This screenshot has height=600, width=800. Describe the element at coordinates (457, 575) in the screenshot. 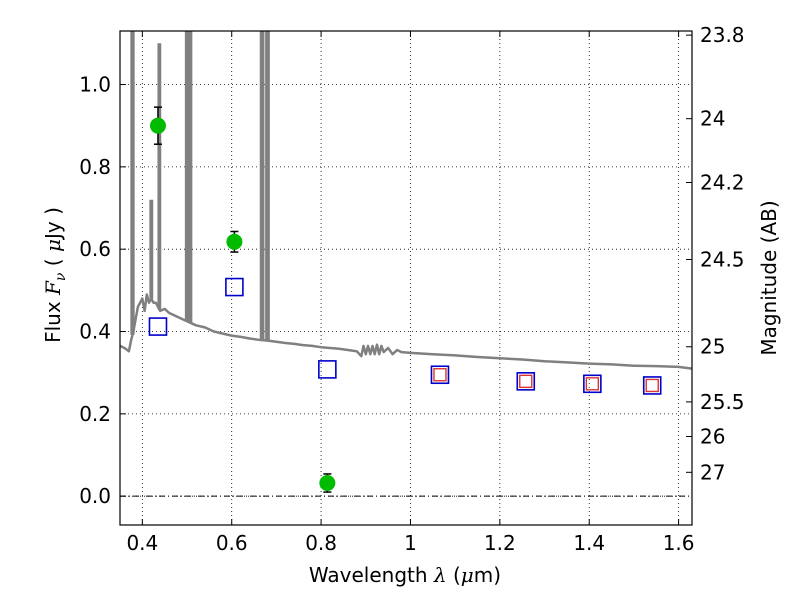

I see `x-axis-label-unit-open: (` at that location.